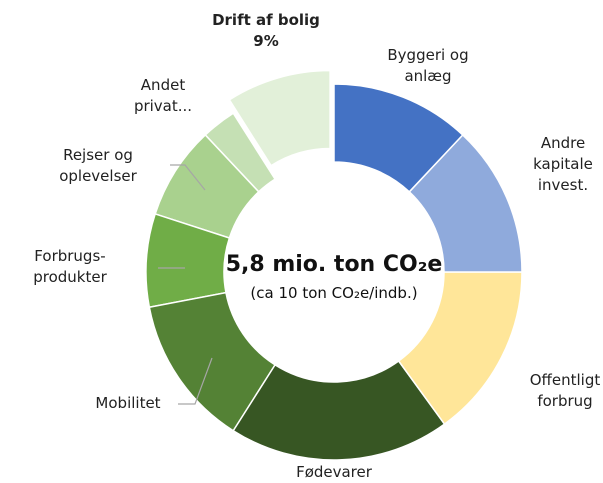 The height and width of the screenshot is (483, 603). Describe the element at coordinates (128, 403) in the screenshot. I see `category-label: Mobilitet` at that location.